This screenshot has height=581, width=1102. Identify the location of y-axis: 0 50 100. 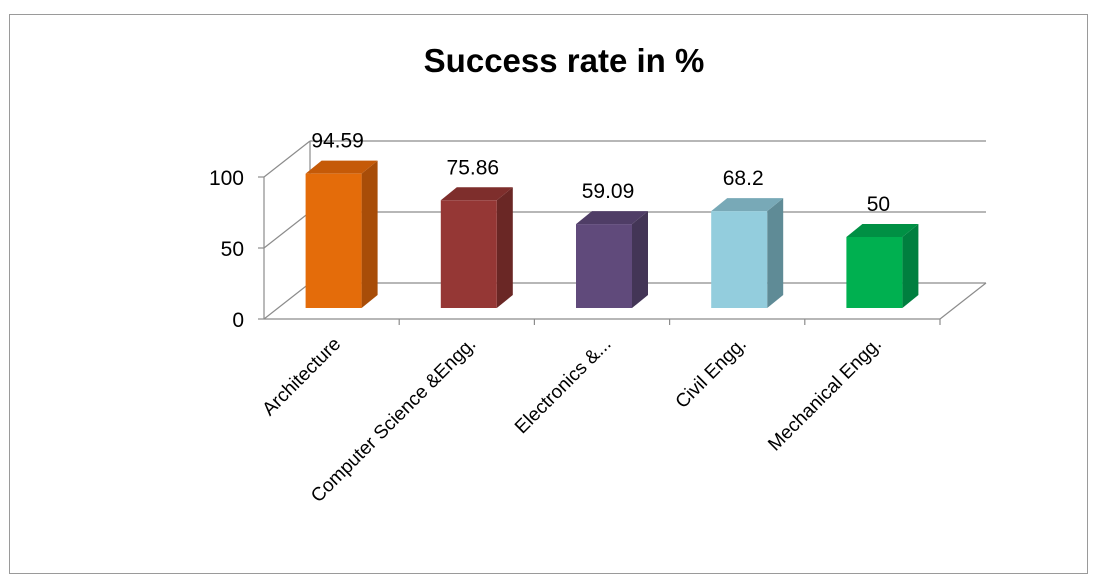
(236, 249).